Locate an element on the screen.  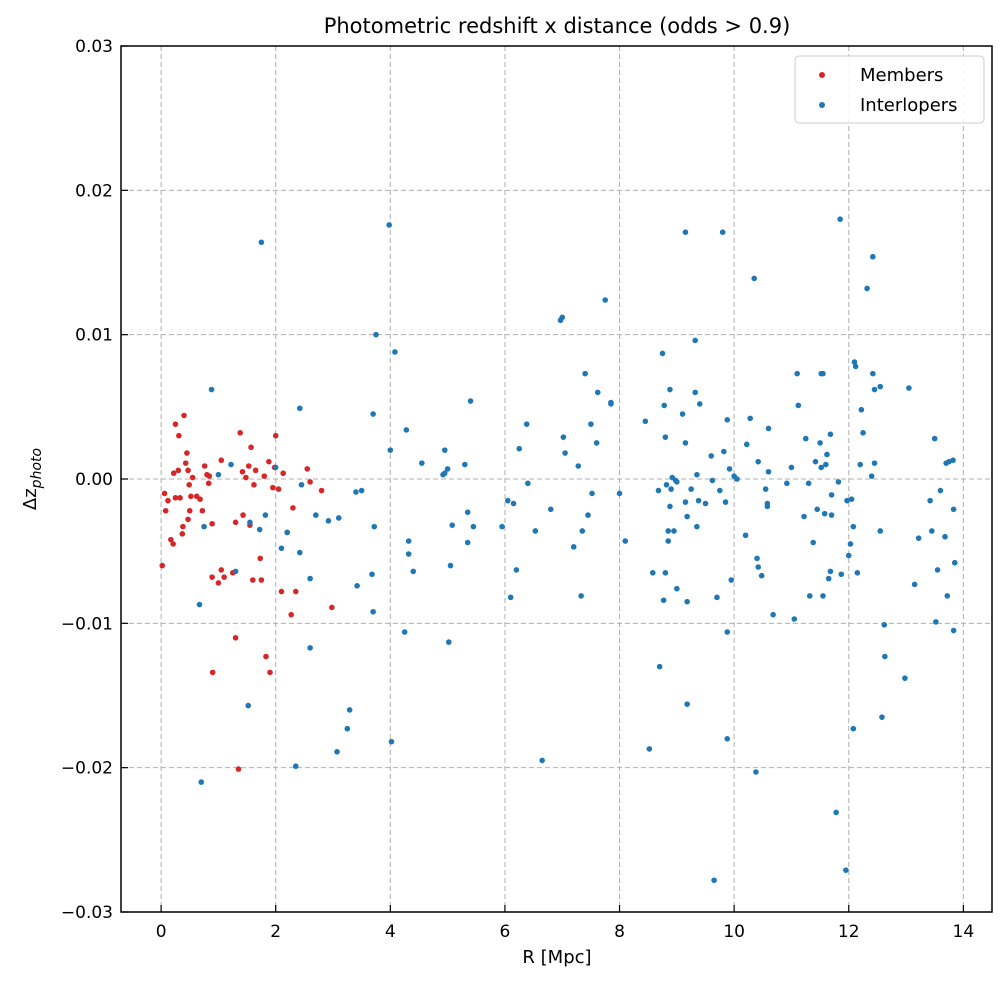
x-axis-label: R [Mpc] is located at coordinates (556, 957).